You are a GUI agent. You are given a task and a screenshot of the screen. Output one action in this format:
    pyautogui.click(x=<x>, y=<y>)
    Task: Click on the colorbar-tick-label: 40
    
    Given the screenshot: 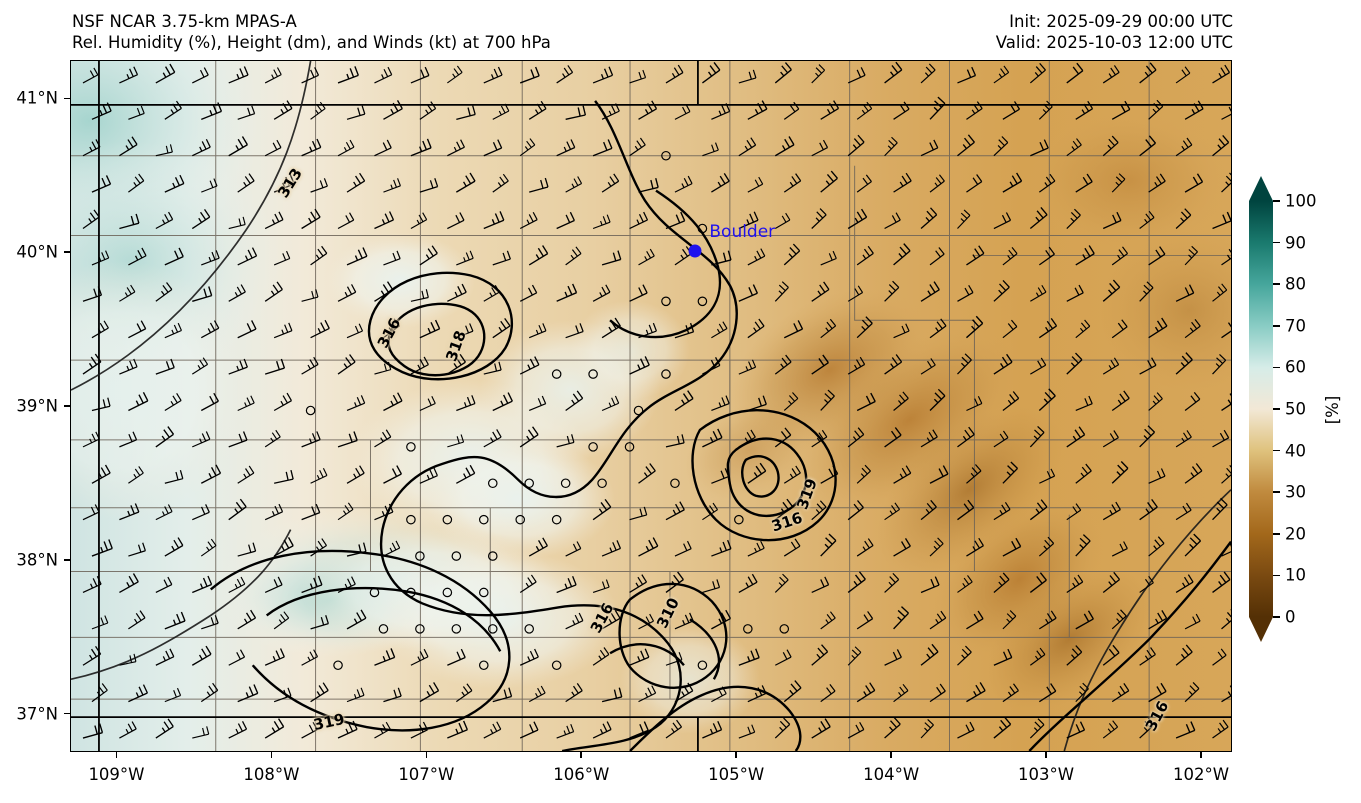 What is the action you would take?
    pyautogui.click(x=1295, y=451)
    